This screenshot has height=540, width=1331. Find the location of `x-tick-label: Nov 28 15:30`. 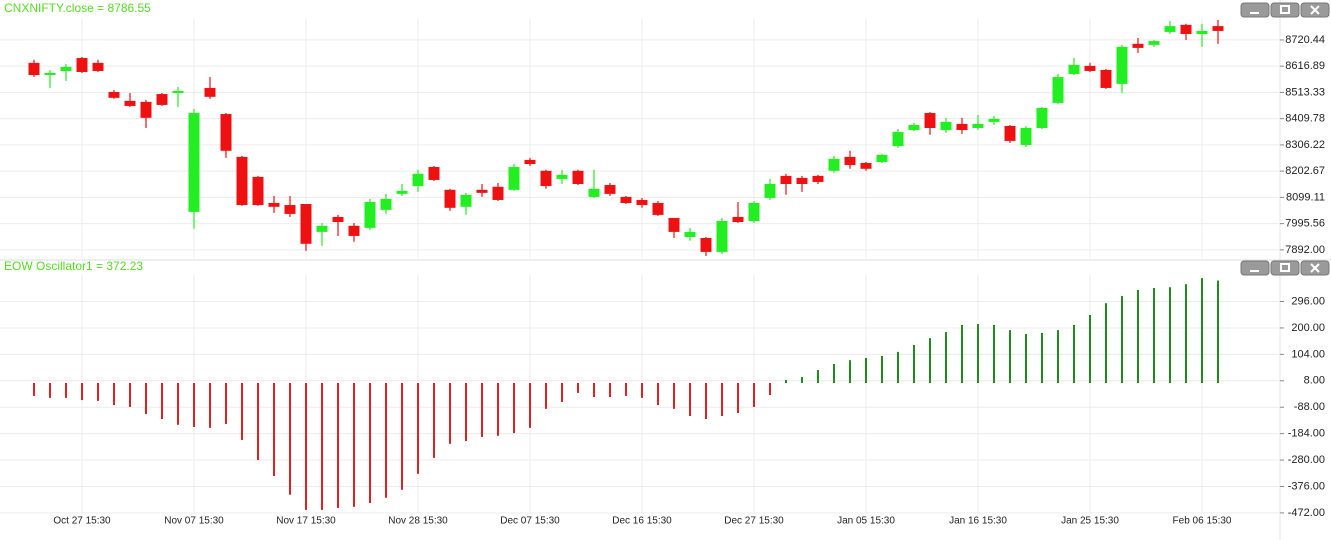

x-tick-label: Nov 28 15:30 is located at coordinates (418, 521).